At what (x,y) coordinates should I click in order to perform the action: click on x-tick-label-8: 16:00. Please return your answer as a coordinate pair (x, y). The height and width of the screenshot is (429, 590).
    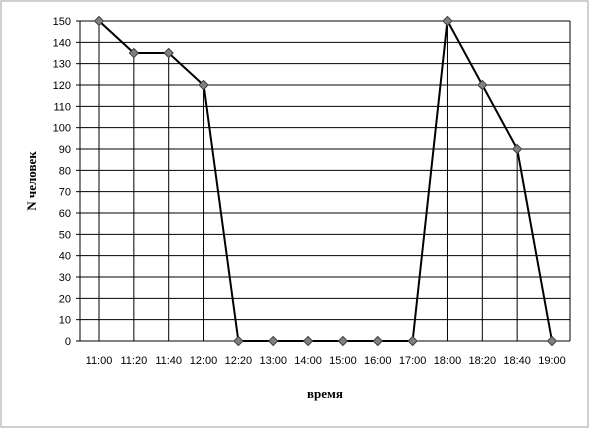
    Looking at the image, I should click on (378, 361).